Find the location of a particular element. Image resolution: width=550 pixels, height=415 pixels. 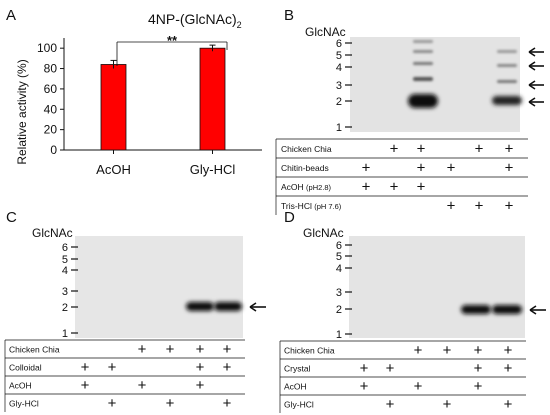

table-row-label: Chitin-beads is located at coordinates (305, 168).